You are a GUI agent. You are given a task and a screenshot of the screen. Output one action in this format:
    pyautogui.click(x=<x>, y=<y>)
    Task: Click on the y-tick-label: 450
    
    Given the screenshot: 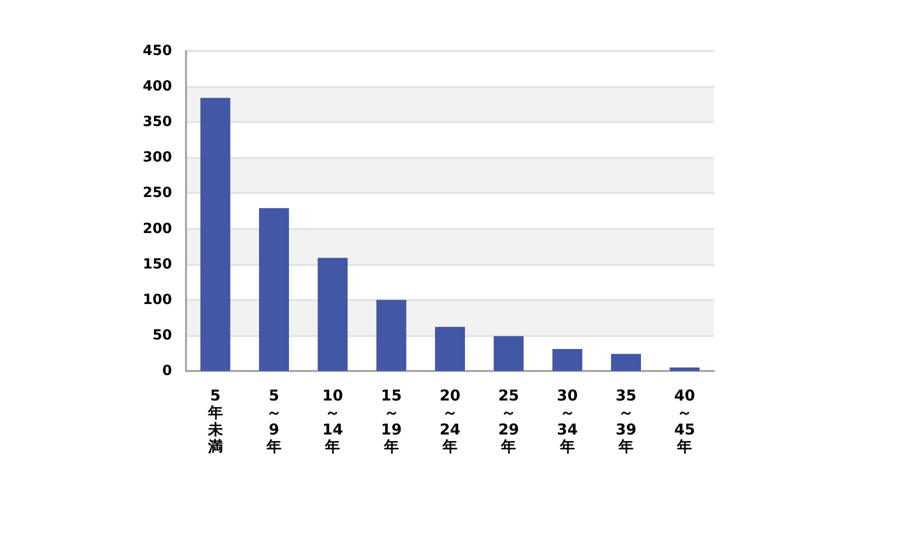 What is the action you would take?
    pyautogui.click(x=157, y=51)
    